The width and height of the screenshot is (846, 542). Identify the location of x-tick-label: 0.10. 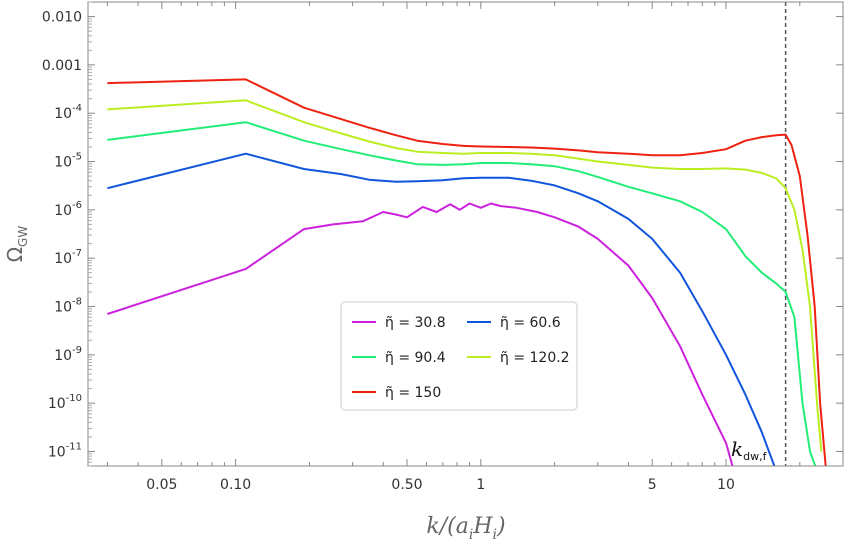
(235, 485).